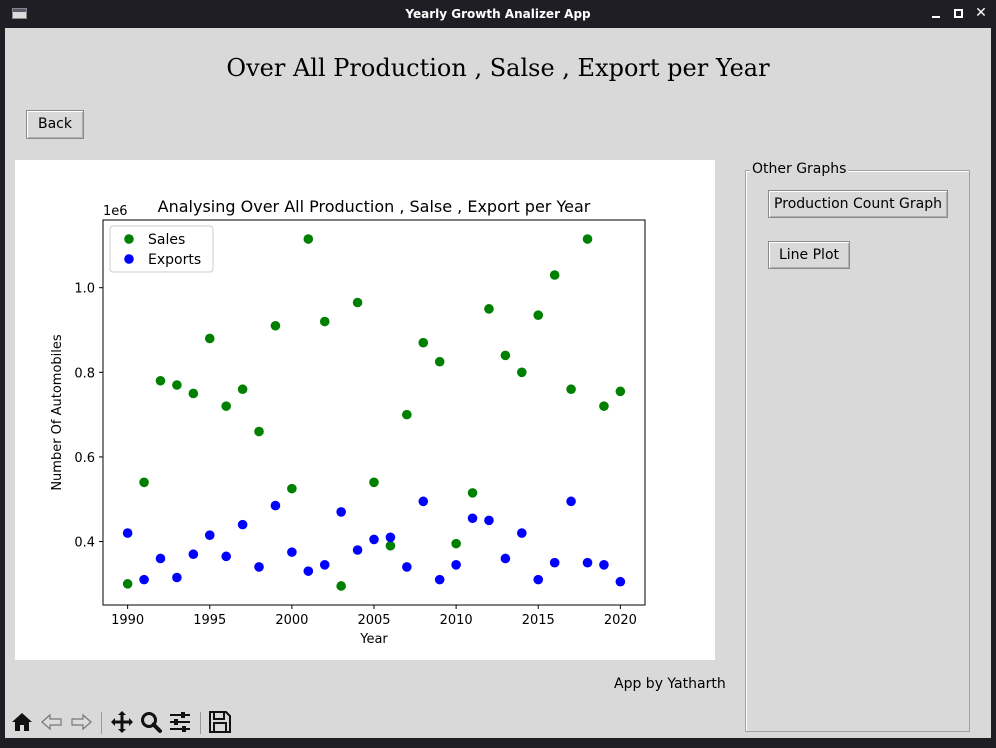 The height and width of the screenshot is (748, 996). I want to click on window-bottom-border, so click(498, 743).